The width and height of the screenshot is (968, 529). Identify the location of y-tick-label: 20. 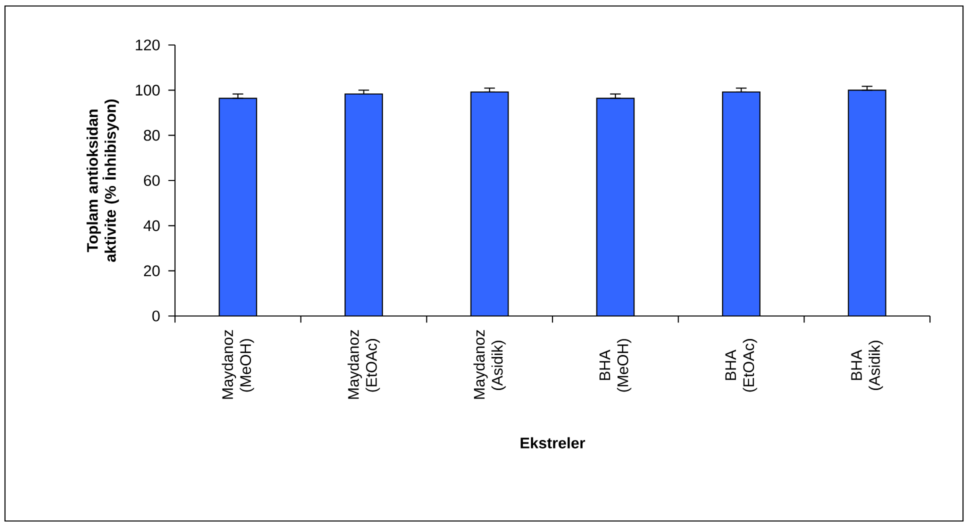
(152, 270).